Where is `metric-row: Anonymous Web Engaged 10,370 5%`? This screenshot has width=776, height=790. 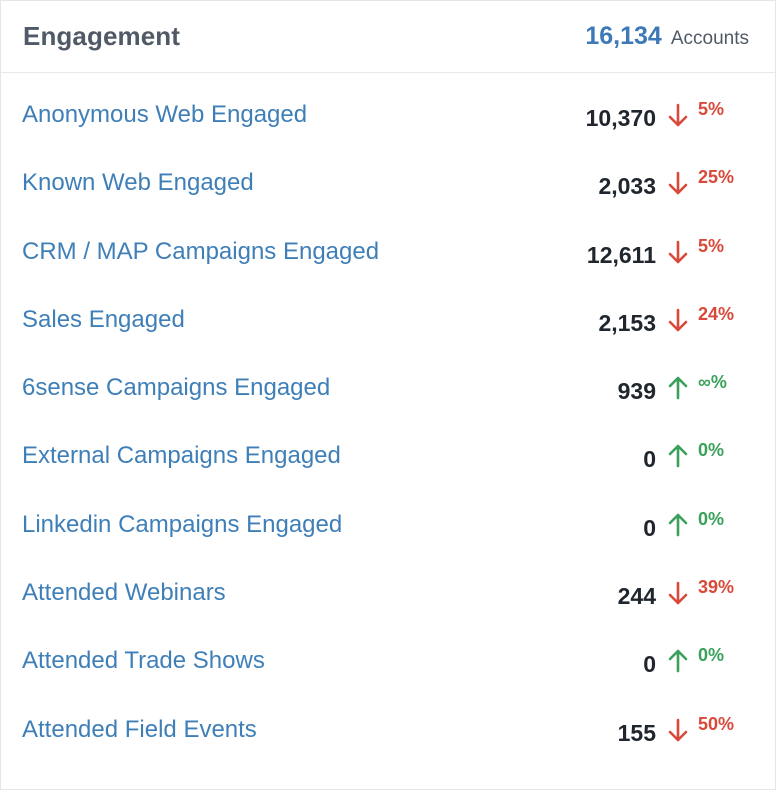 metric-row: Anonymous Web Engaged 10,370 5% is located at coordinates (388, 119).